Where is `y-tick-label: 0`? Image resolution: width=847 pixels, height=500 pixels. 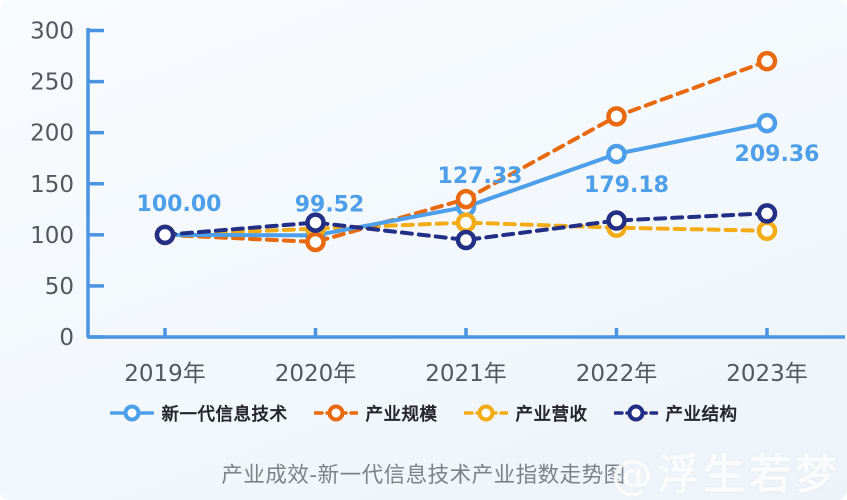 y-tick-label: 0 is located at coordinates (66, 338).